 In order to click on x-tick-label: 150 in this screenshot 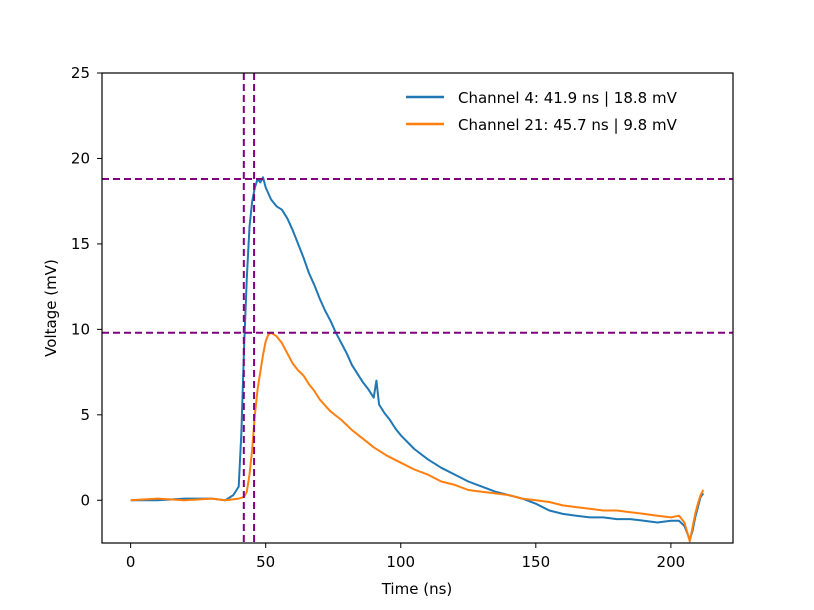, I will do `click(535, 562)`.